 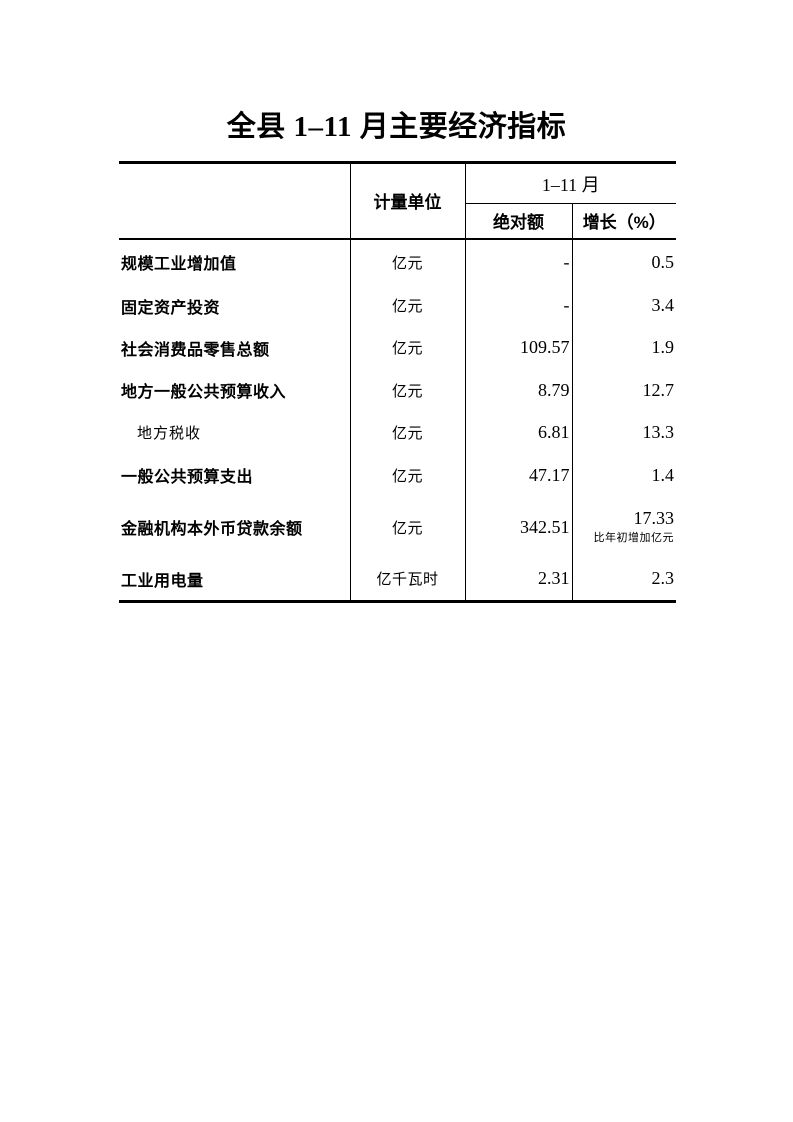 What do you see at coordinates (519, 579) in the screenshot?
I see `absolute-cell: 2.31` at bounding box center [519, 579].